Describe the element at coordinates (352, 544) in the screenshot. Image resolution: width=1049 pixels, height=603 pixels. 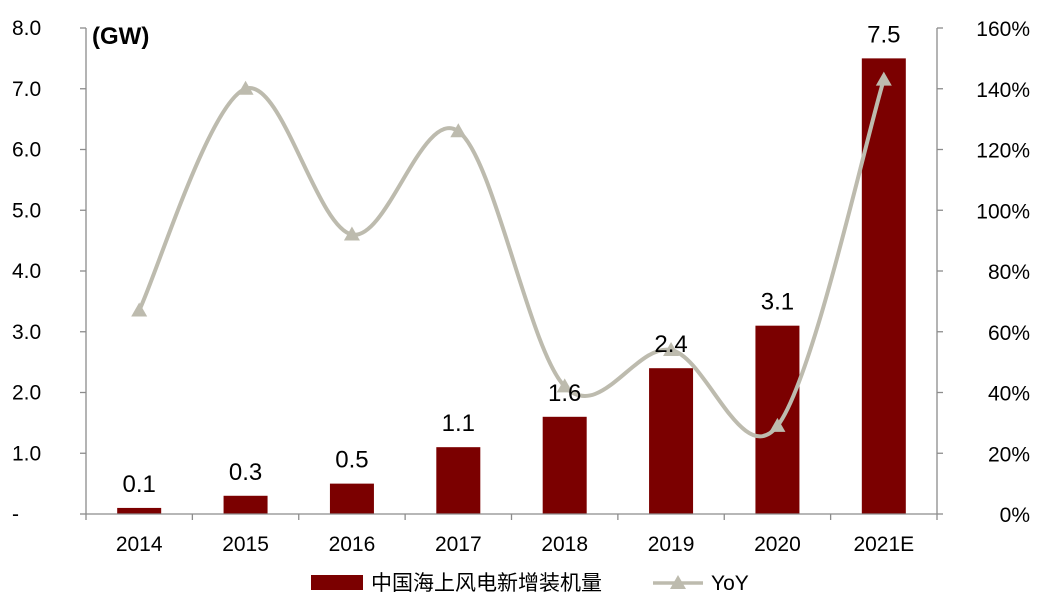
I see `x-tick-label: 2016` at that location.